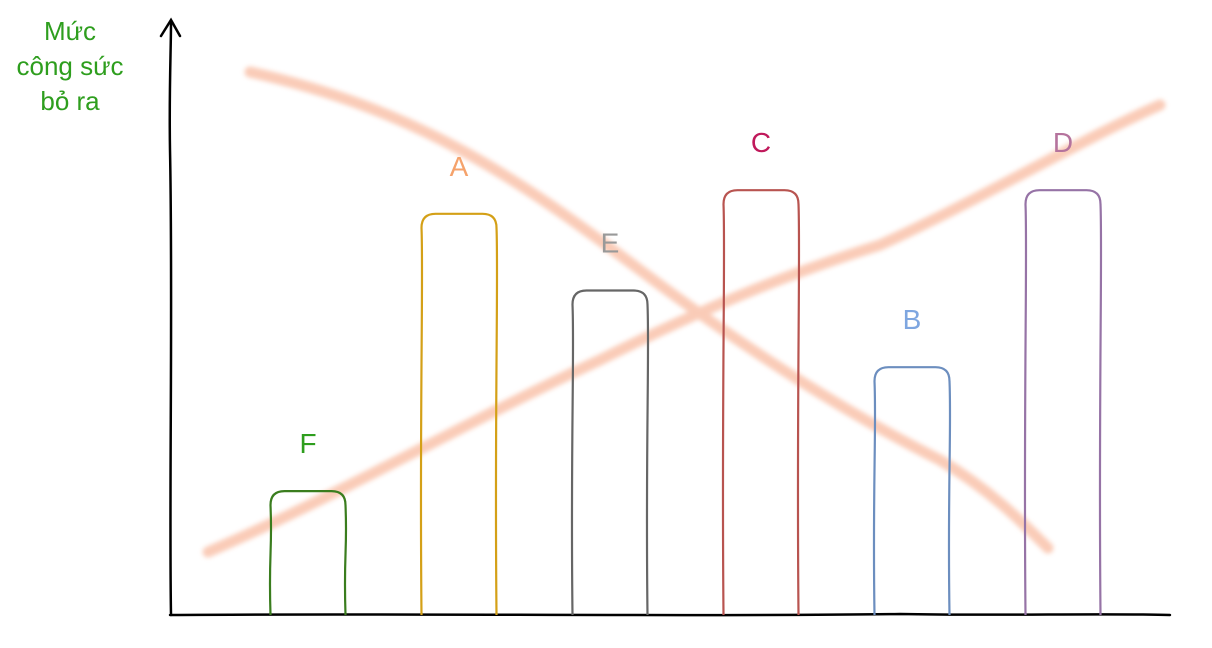 This screenshot has width=1212, height=648. Describe the element at coordinates (70, 66) in the screenshot. I see `y-axis-label: Mức công sức bỏ ra` at that location.